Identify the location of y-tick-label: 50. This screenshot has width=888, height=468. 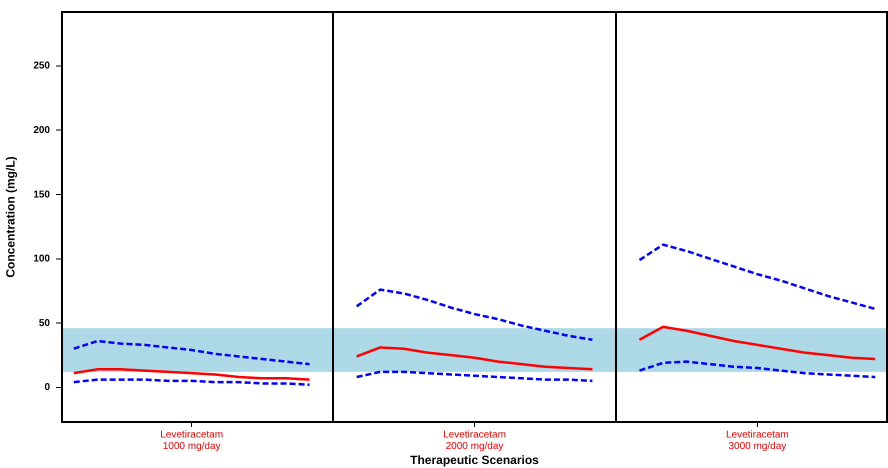
(44, 323).